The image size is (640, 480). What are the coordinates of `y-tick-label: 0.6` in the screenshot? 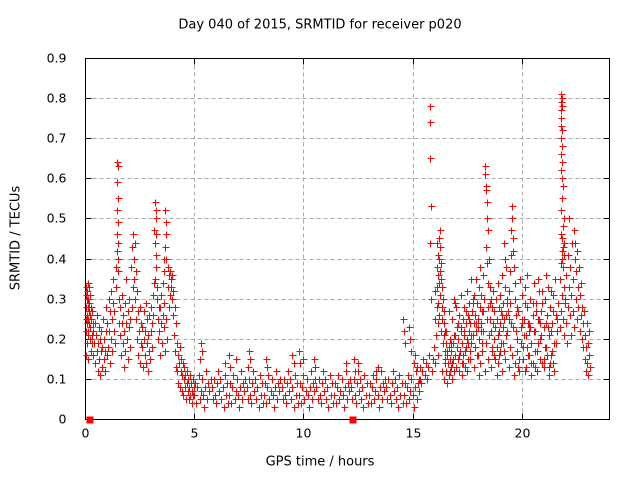 It's located at (57, 178).